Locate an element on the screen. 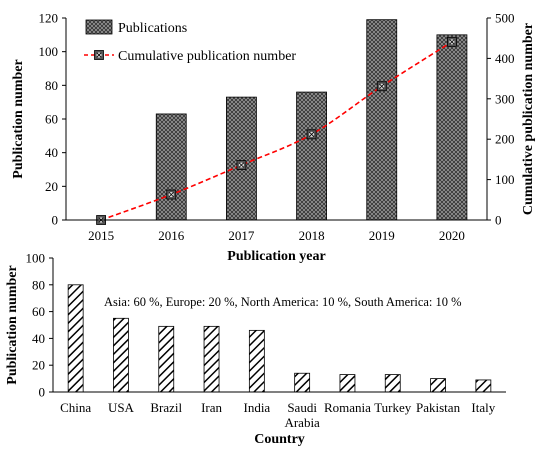 Image resolution: width=550 pixels, height=458 pixels. bottom-x-axis-title: Country is located at coordinates (279, 439).